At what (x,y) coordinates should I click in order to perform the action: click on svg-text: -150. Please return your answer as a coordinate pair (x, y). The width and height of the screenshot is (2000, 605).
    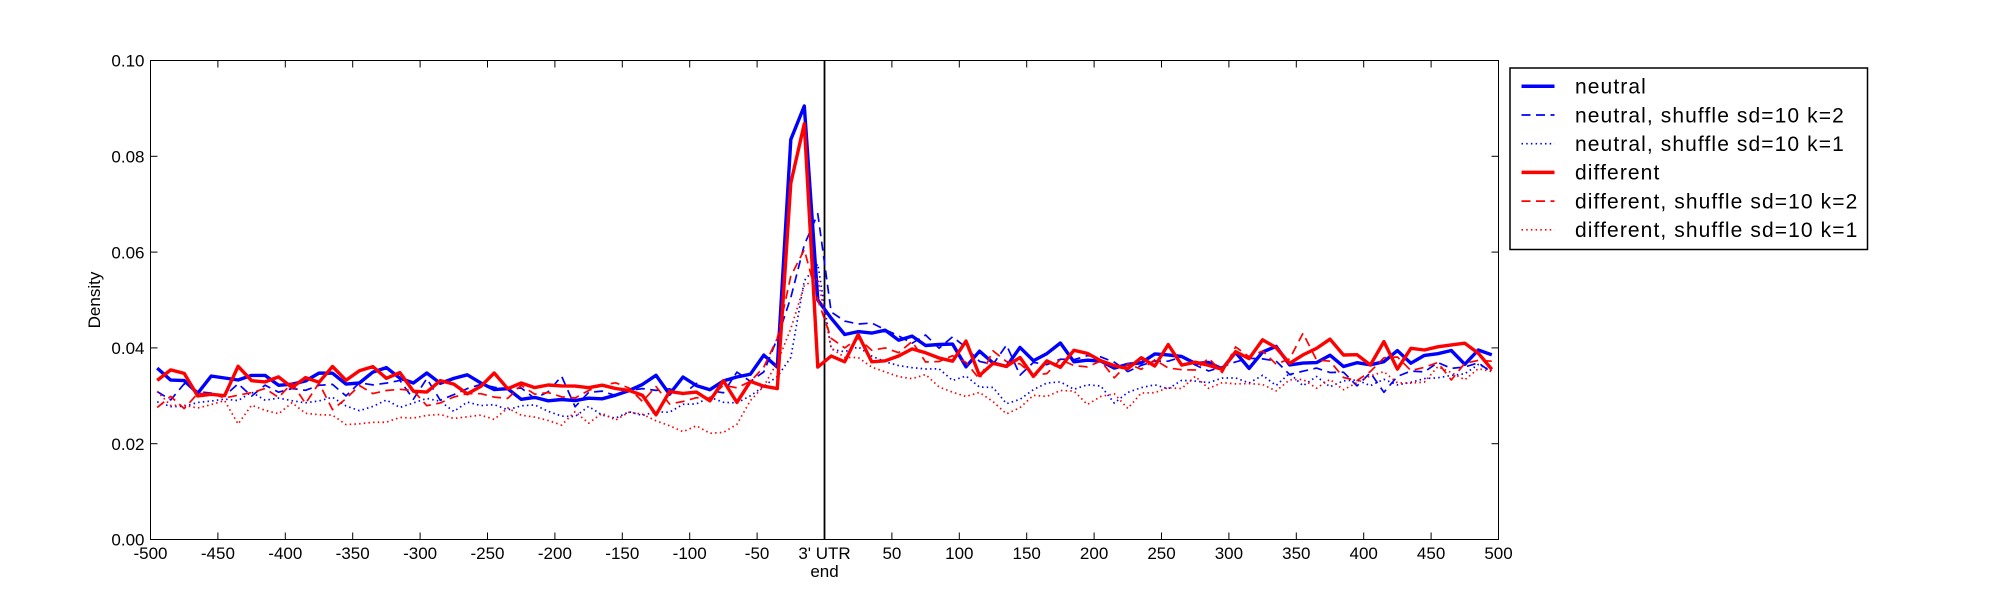
    Looking at the image, I should click on (622, 553).